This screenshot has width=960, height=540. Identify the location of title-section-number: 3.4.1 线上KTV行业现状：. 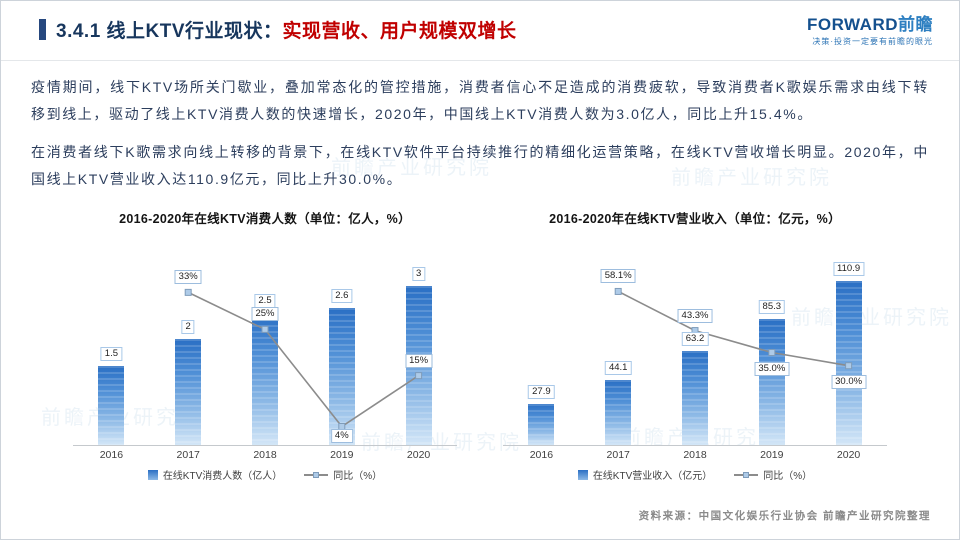
(169, 31).